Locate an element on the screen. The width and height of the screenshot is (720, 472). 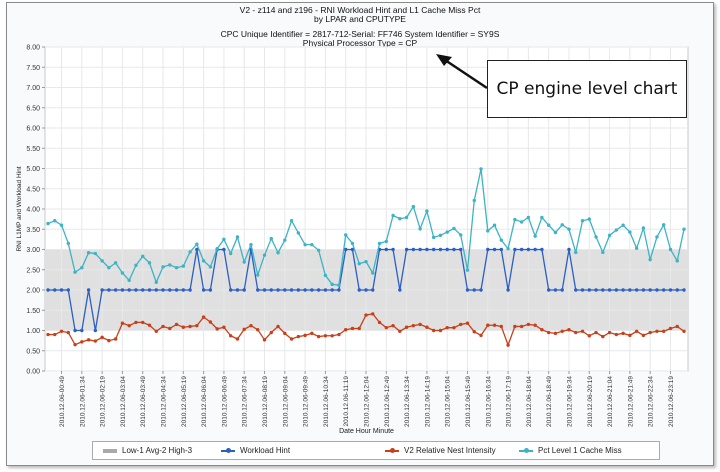
x-tick-label: 2010.12.06-10:34 is located at coordinates (326, 401).